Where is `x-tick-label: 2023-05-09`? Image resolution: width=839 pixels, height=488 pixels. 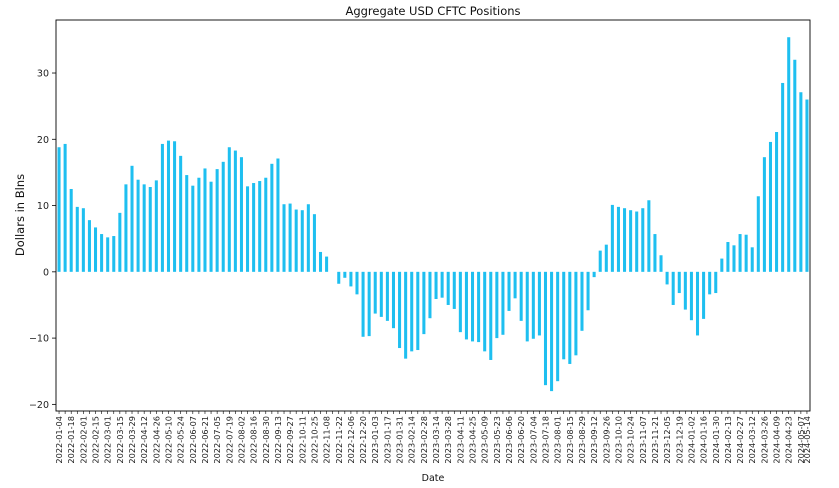
x-tick-label: 2023-05-09 is located at coordinates (485, 440).